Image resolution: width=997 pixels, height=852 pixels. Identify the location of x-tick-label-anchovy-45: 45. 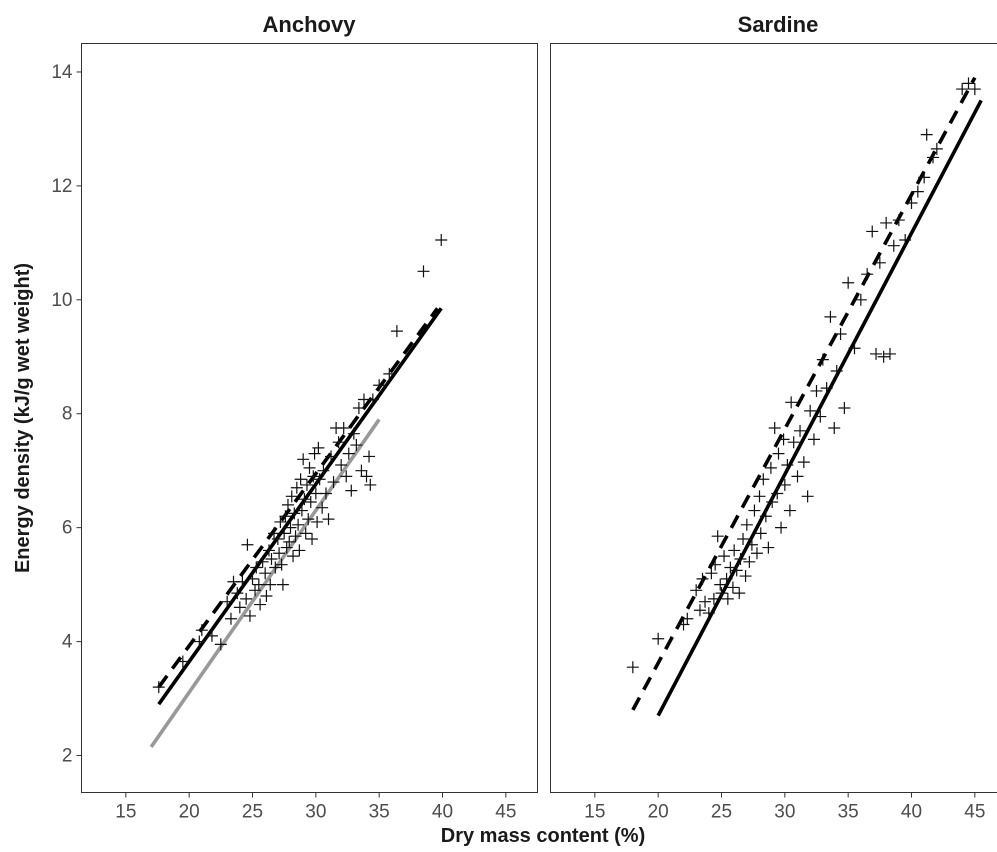
(505, 812).